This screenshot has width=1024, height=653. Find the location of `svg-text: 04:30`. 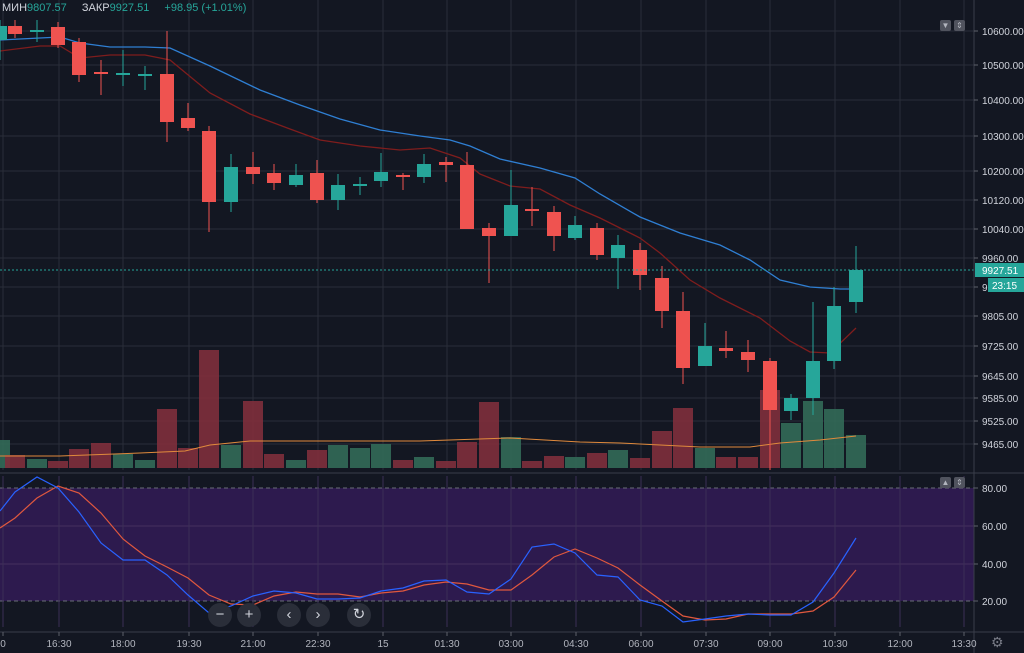

svg-text: 04:30 is located at coordinates (575, 644).